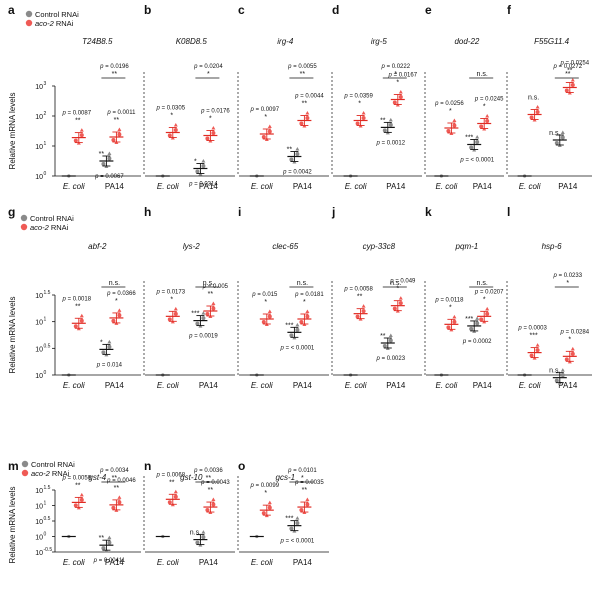 Image resolution: width=600 pixels, height=608 pixels. Describe the element at coordinates (302, 283) in the screenshot. I see `significance-comparison: n.s.` at that location.